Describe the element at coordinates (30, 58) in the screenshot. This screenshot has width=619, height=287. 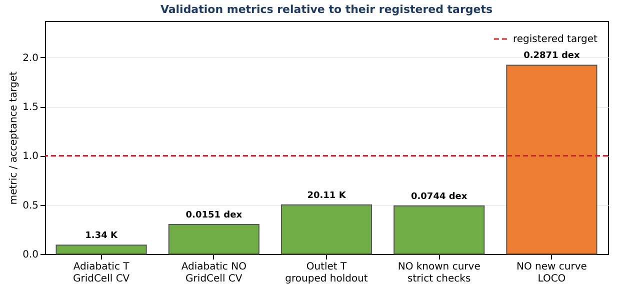
I see `y-tick-label: 2.0` at that location.